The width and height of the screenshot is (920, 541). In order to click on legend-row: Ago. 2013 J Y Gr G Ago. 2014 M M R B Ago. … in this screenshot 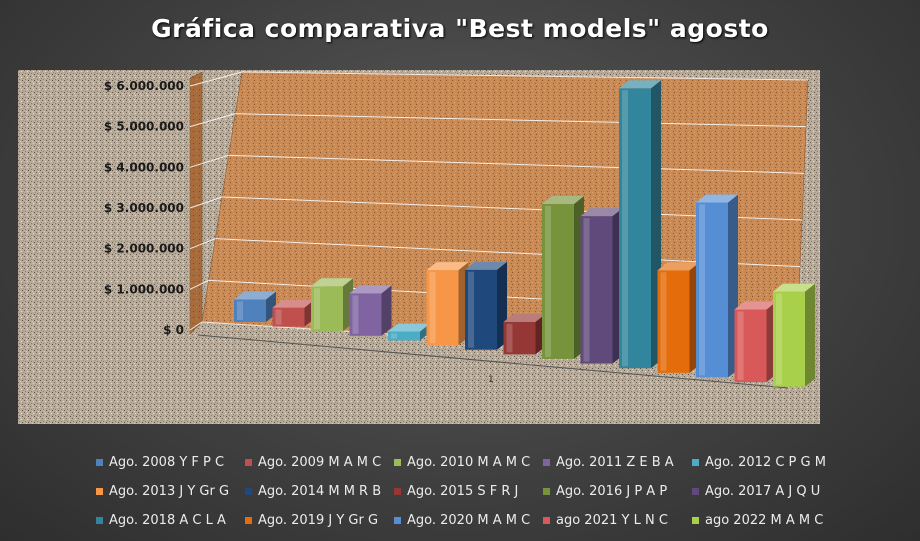, I will do `click(486, 491)`.